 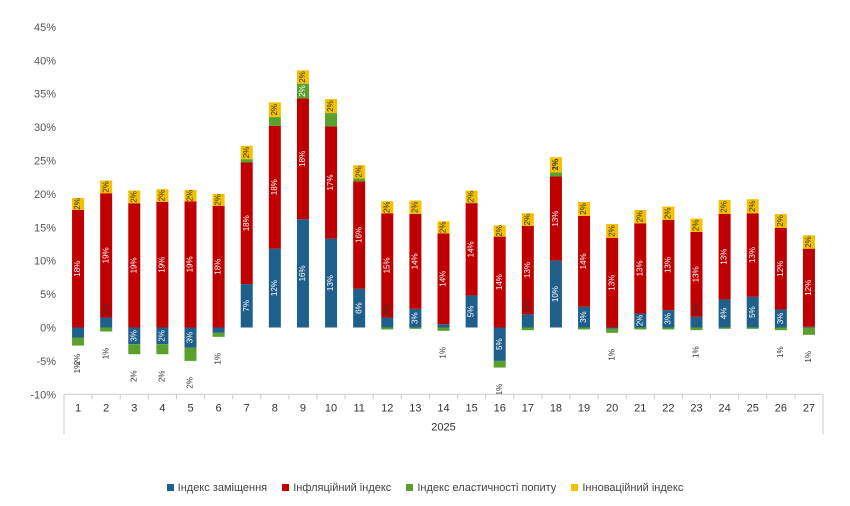 I want to click on legend-item-inflation: Інфляційний індекс, so click(x=336, y=488).